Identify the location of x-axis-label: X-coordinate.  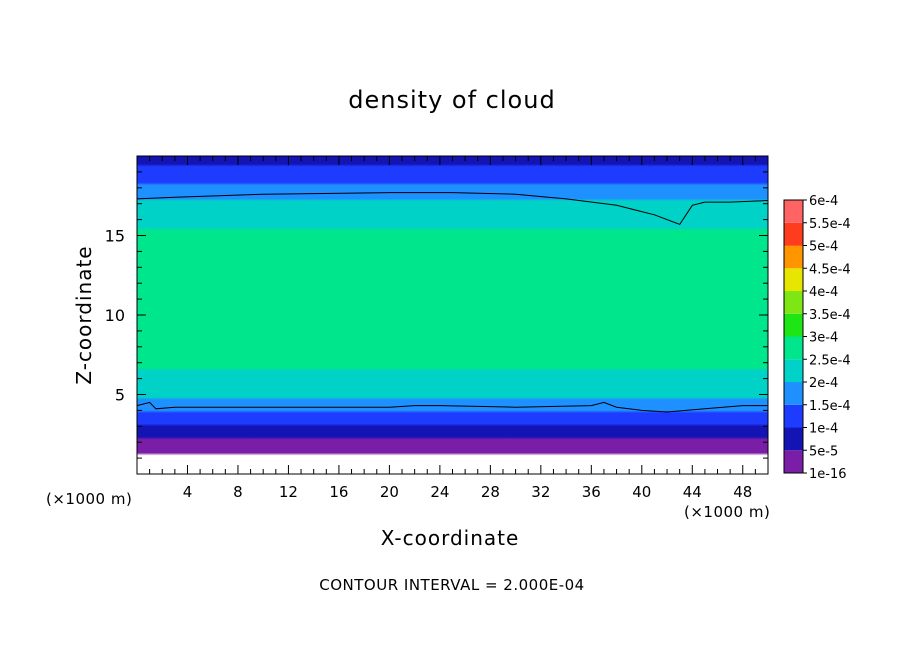
(450, 538).